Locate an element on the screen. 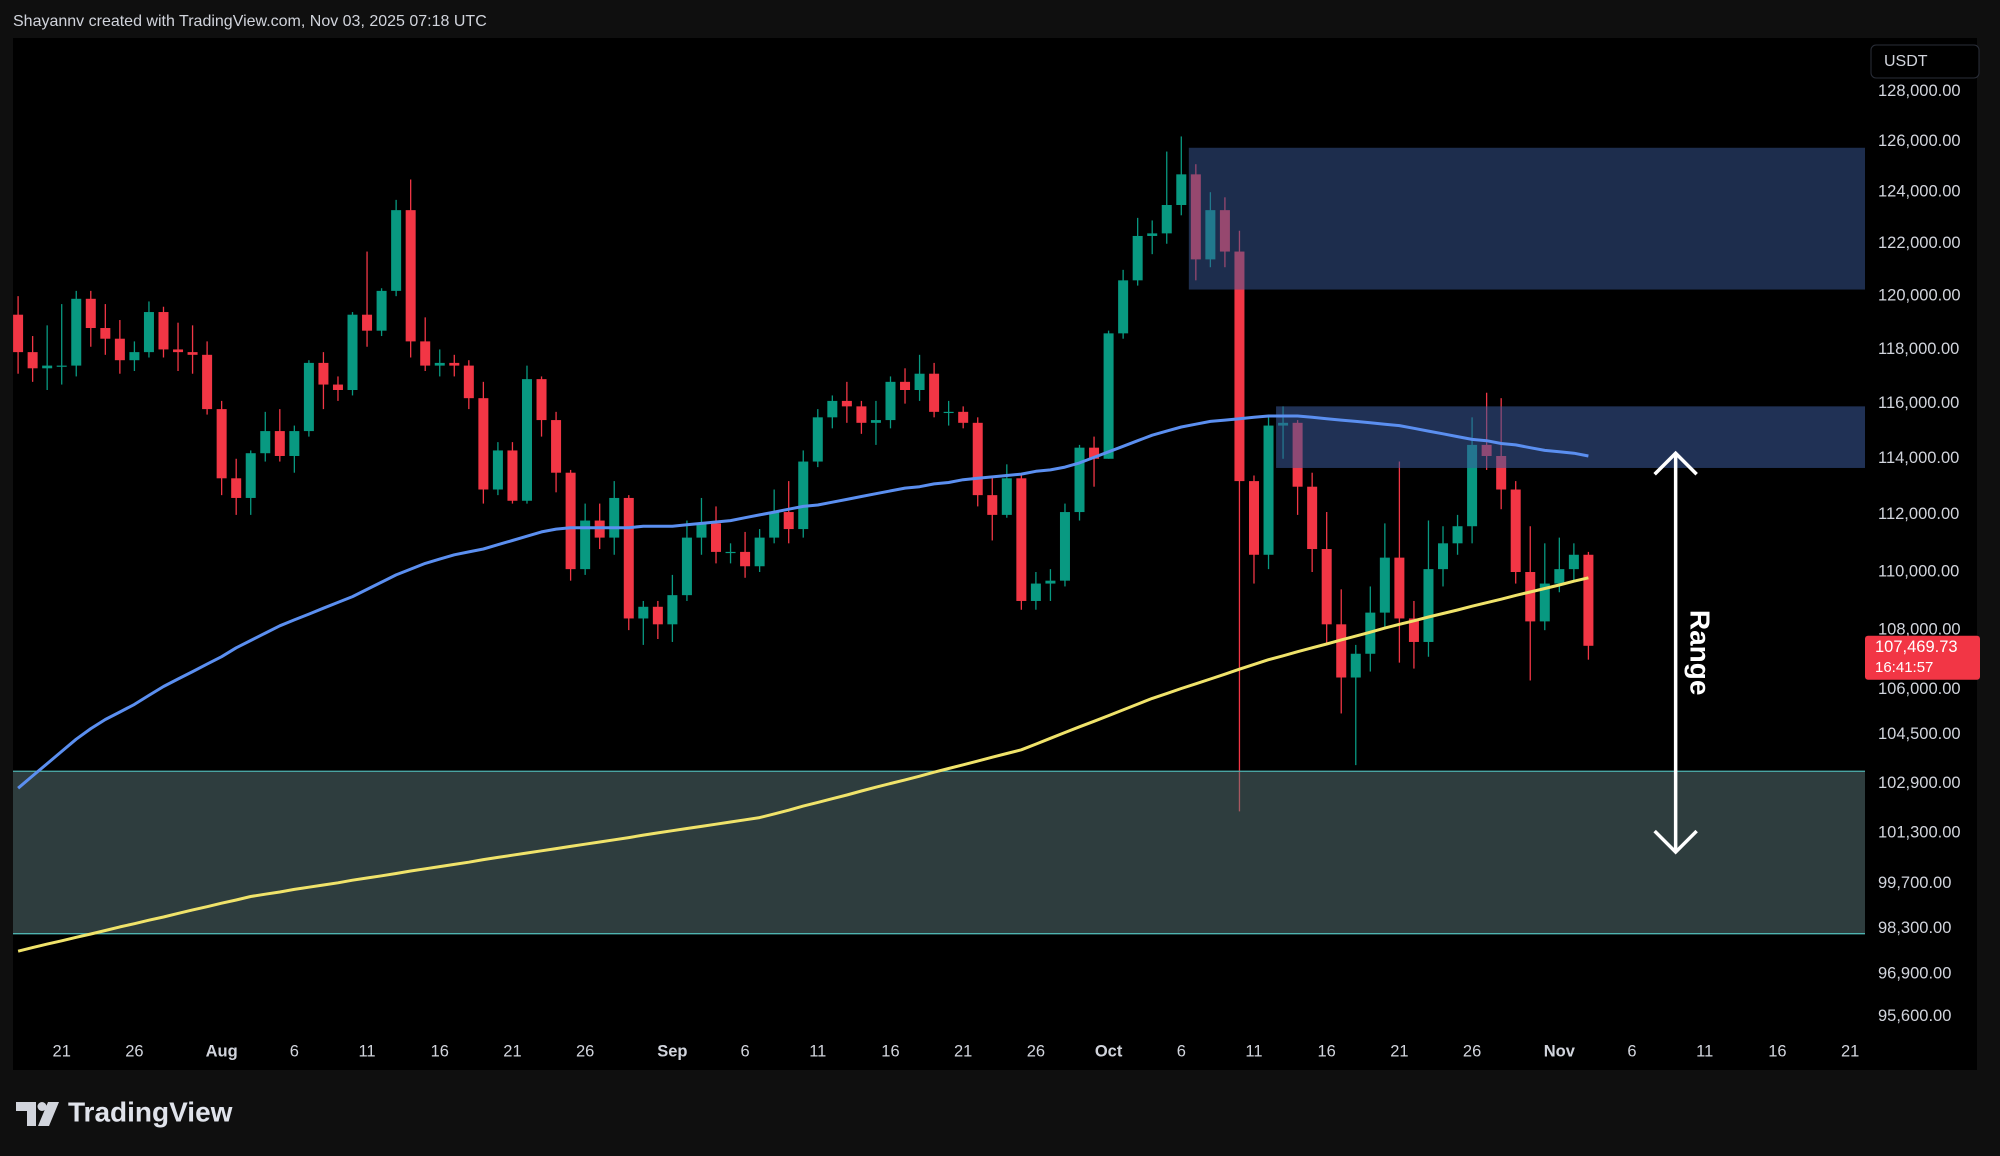 Image resolution: width=2000 pixels, height=1156 pixels. y-tick-label: 110,000.00 is located at coordinates (1918, 571).